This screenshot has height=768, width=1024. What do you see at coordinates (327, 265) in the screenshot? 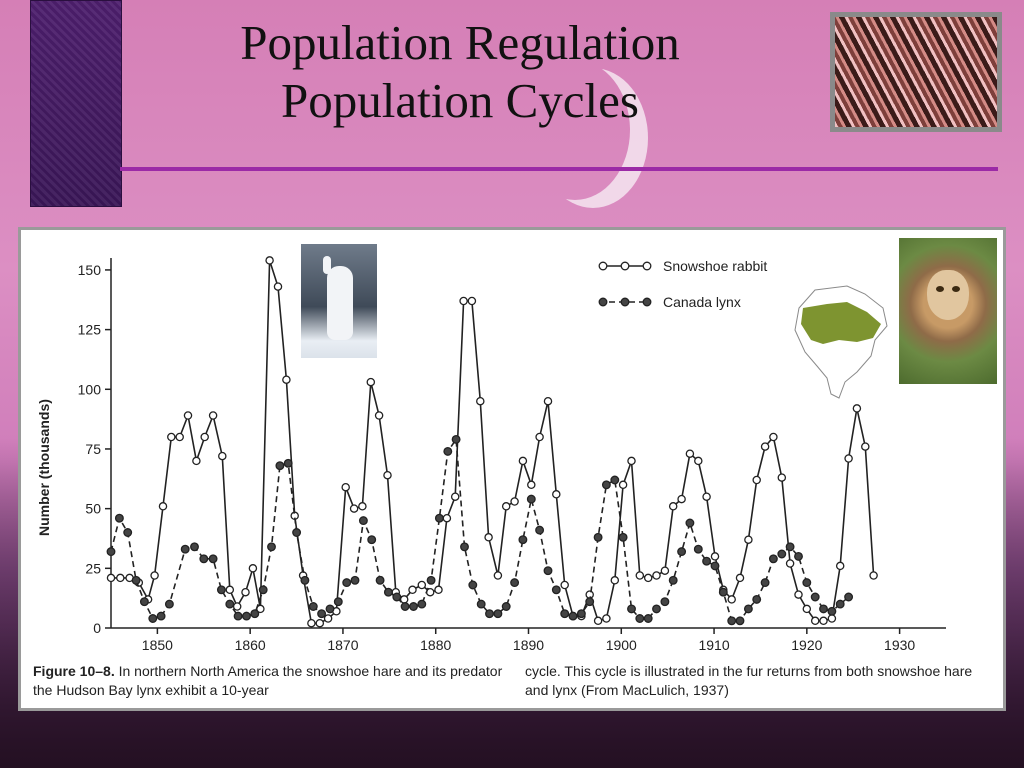
I see `hare-ear-icon` at bounding box center [327, 265].